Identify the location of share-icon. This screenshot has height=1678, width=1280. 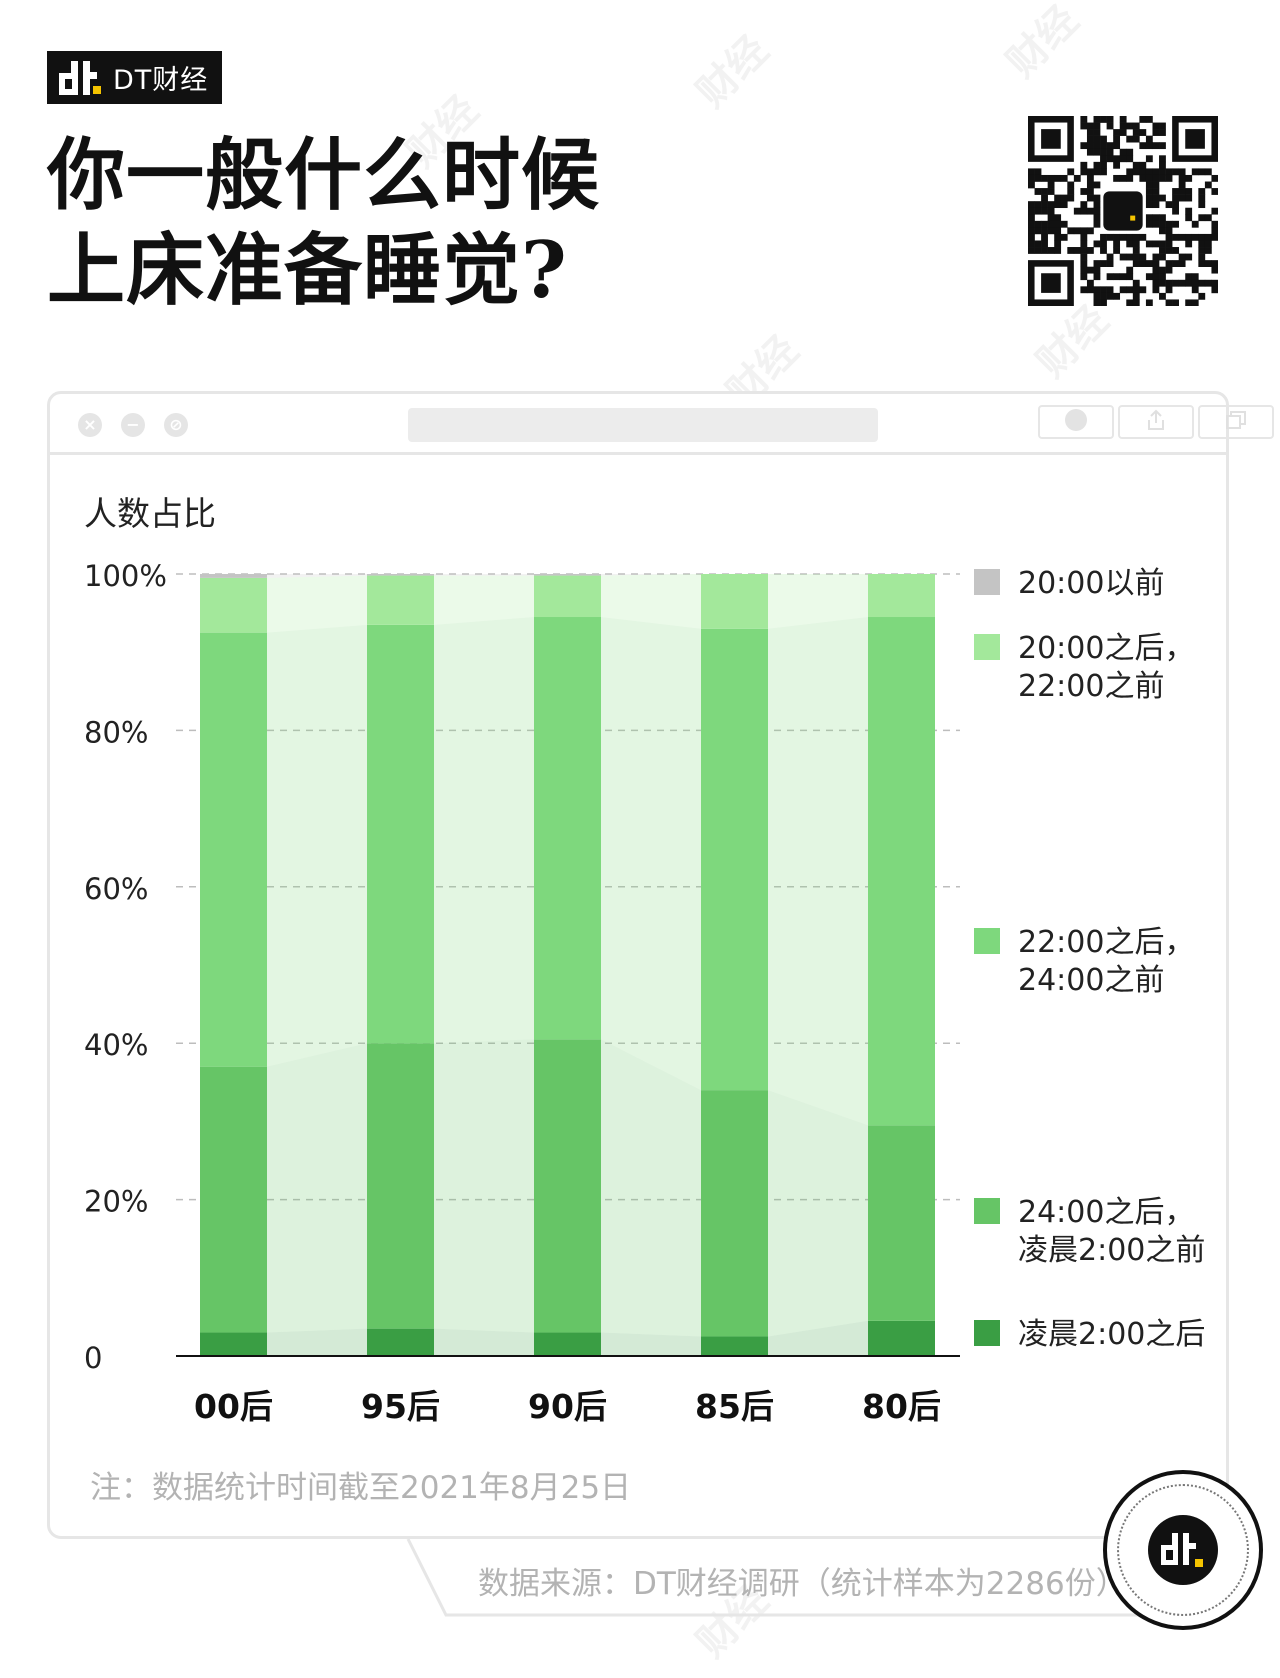
(1156, 422).